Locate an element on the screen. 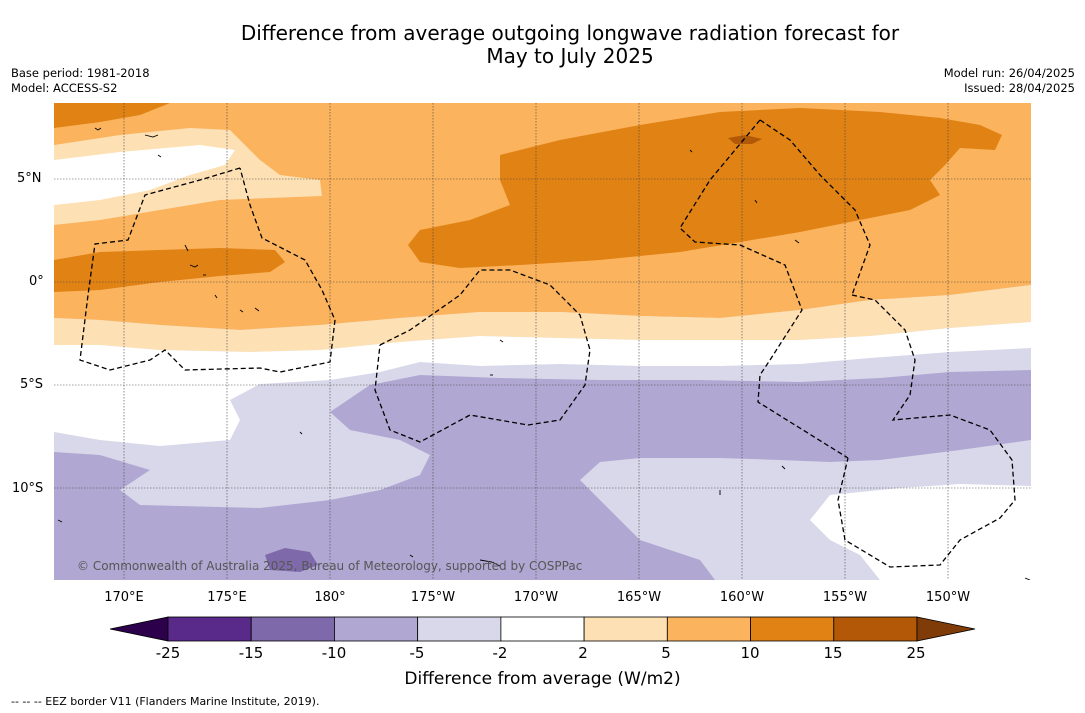  lat-label-5n: 5°N is located at coordinates (29, 178).